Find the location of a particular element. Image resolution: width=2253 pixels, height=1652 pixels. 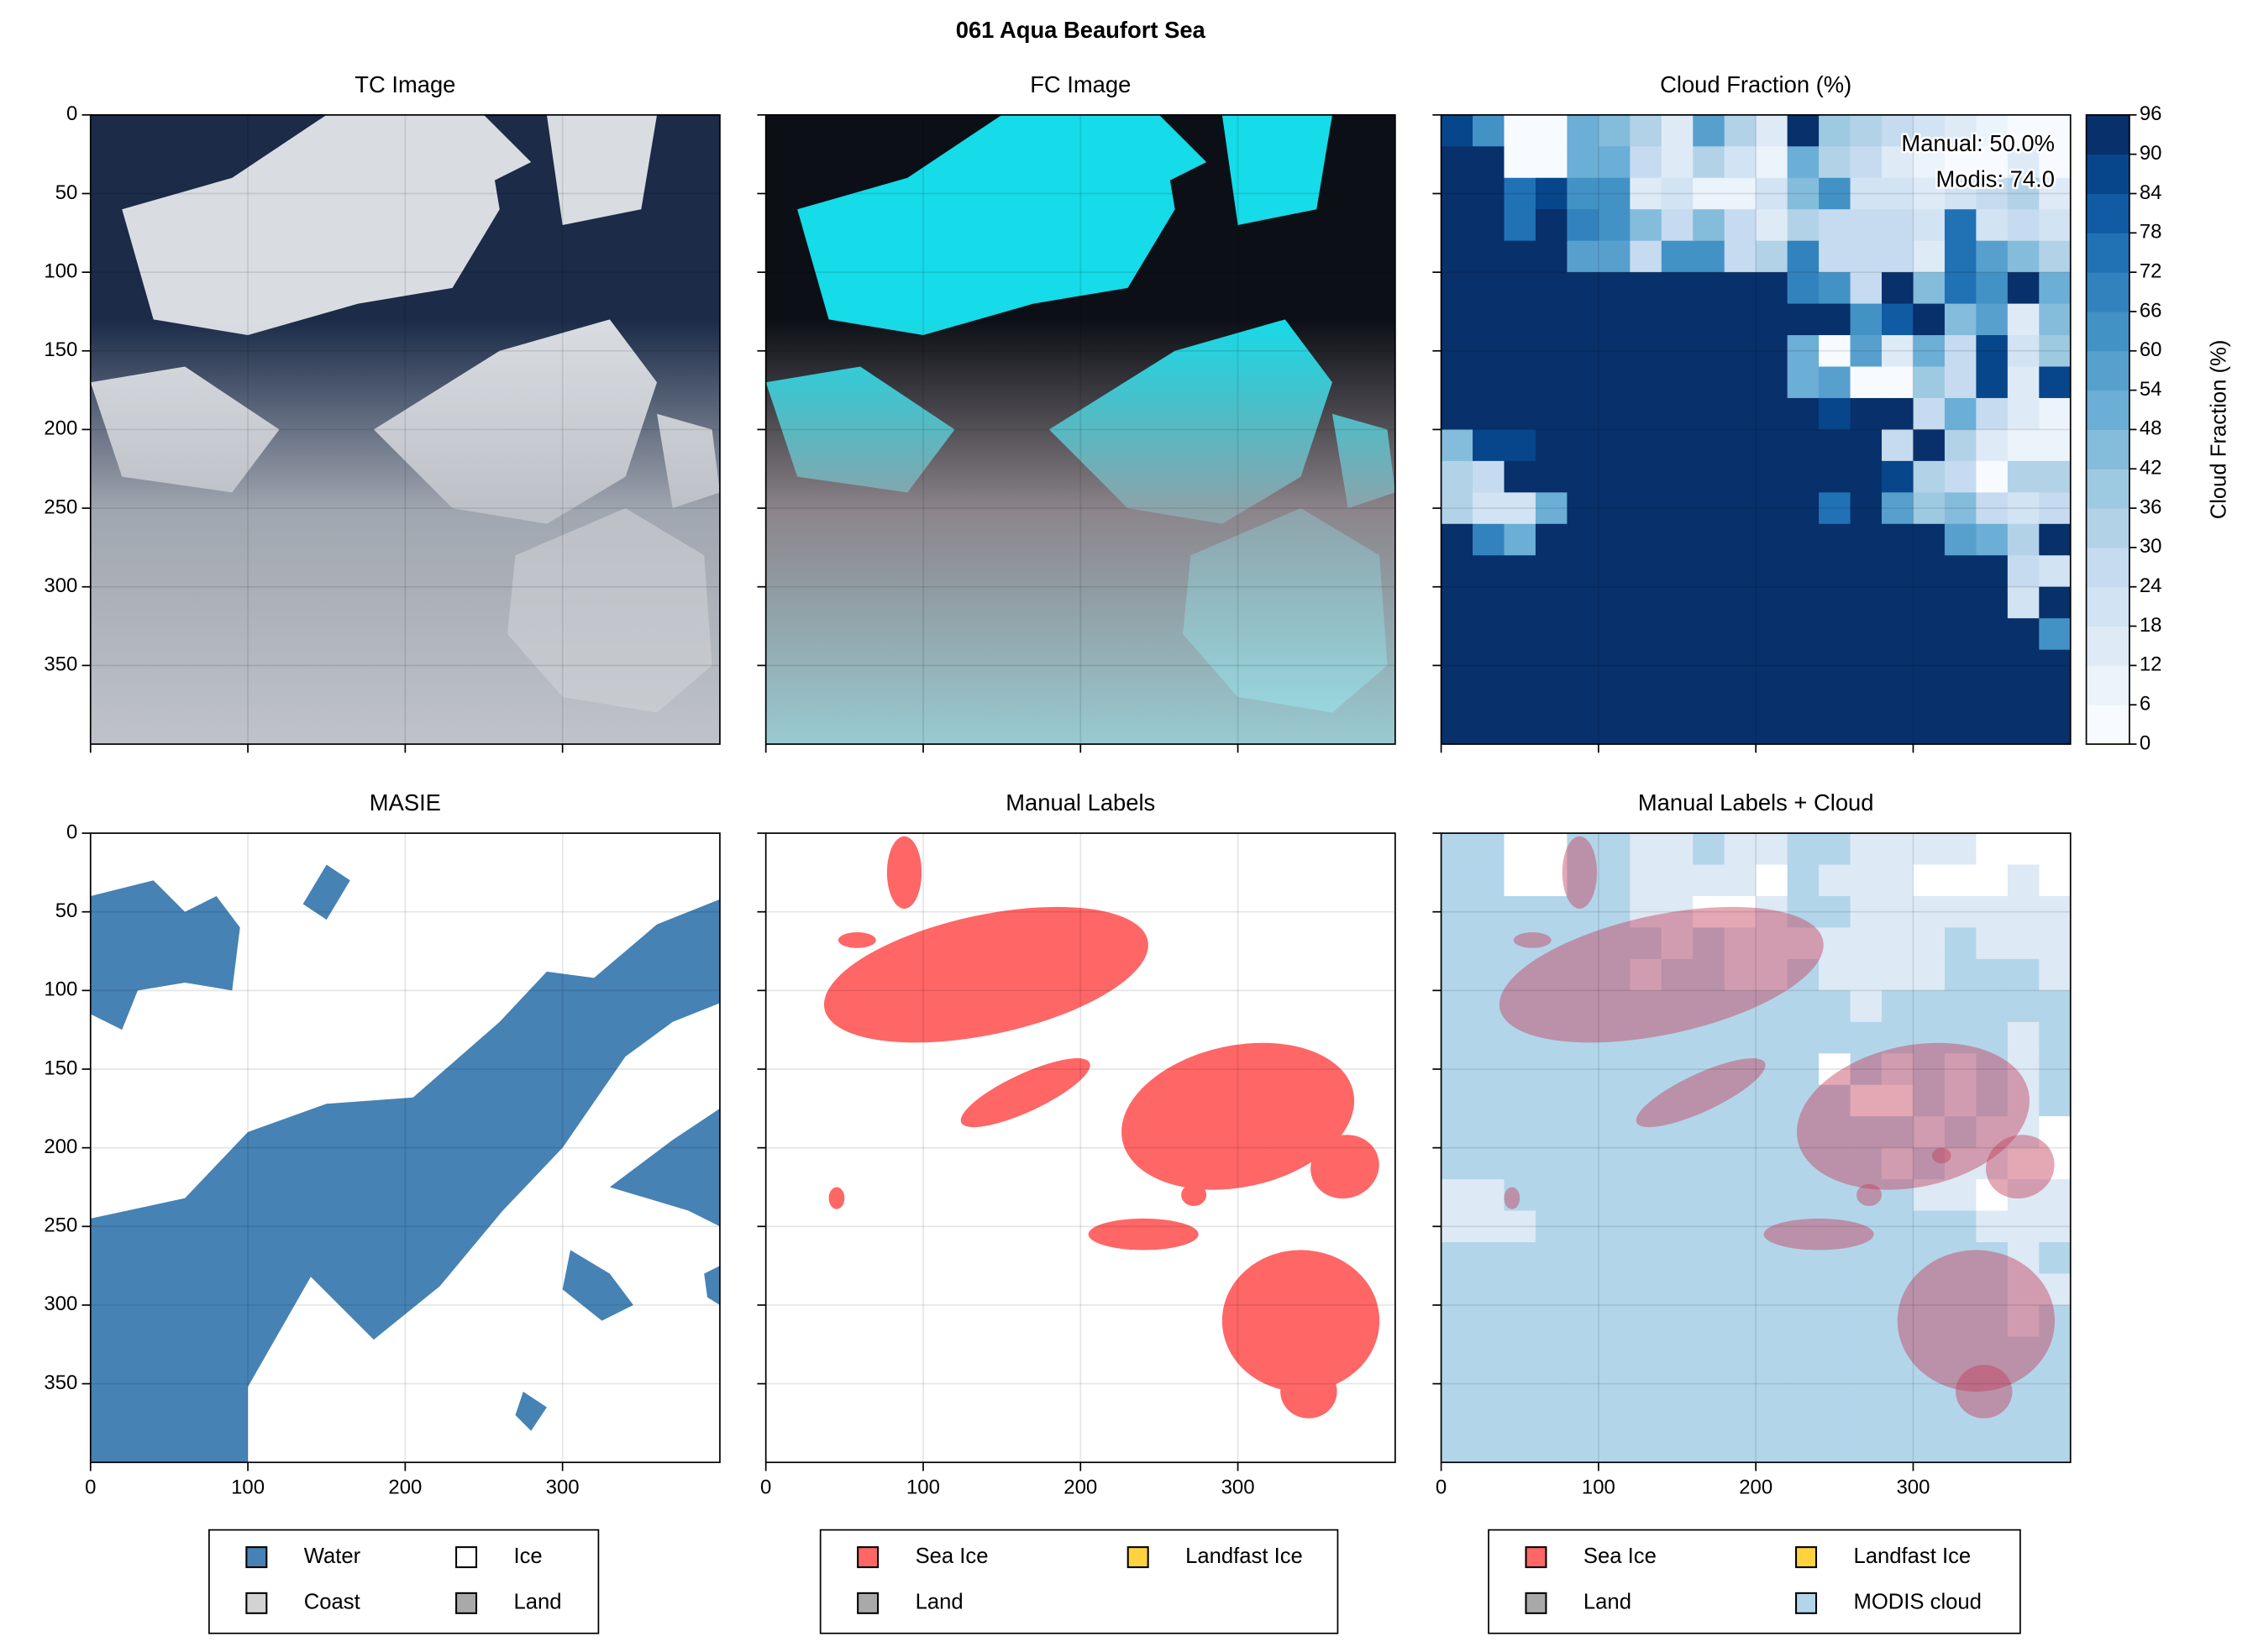

colorbar-bin is located at coordinates (2108, 646).